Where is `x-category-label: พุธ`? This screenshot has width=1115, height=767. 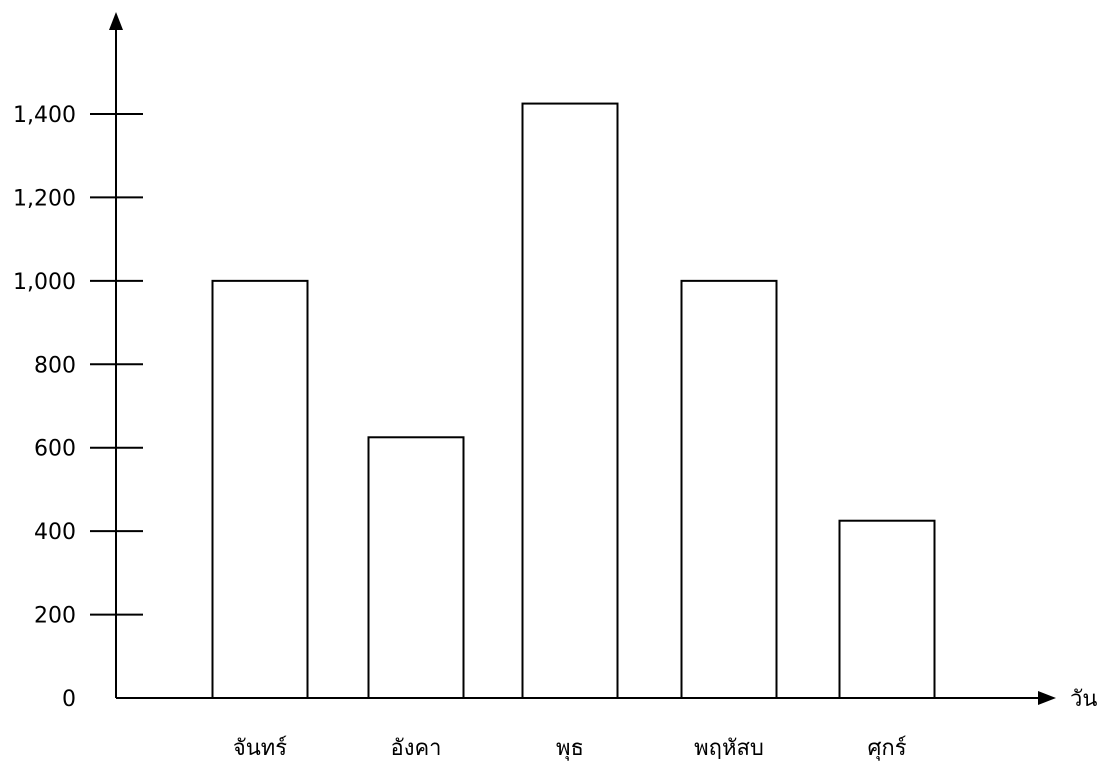
x-category-label: พุธ is located at coordinates (570, 748).